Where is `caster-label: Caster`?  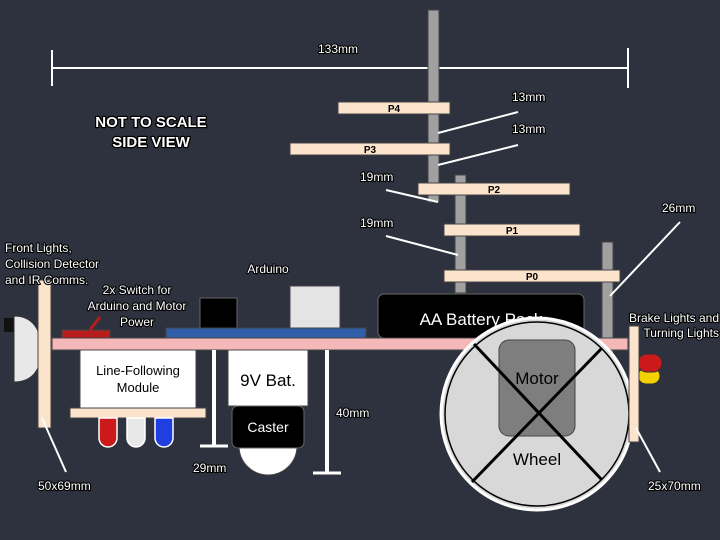
caster-label: Caster is located at coordinates (268, 427).